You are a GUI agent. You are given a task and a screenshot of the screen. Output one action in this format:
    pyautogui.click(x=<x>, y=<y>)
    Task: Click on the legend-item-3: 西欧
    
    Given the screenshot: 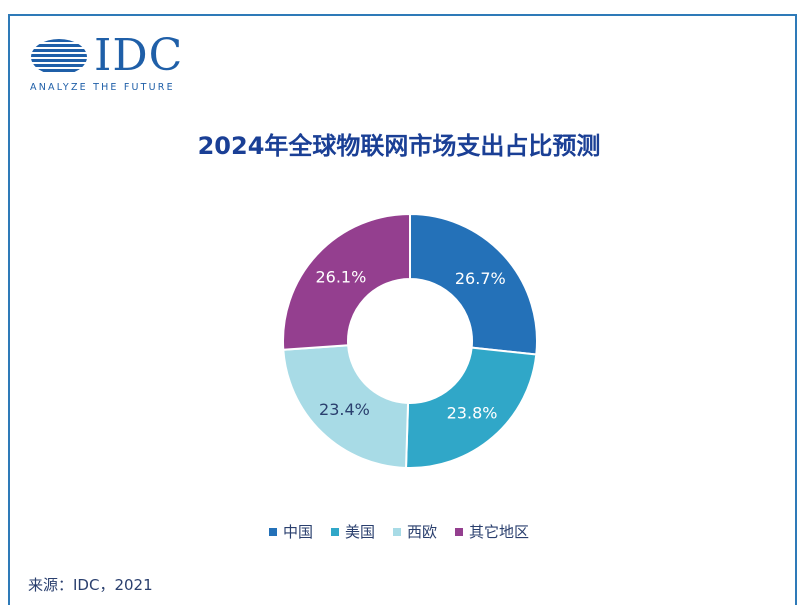 What is the action you would take?
    pyautogui.click(x=415, y=531)
    